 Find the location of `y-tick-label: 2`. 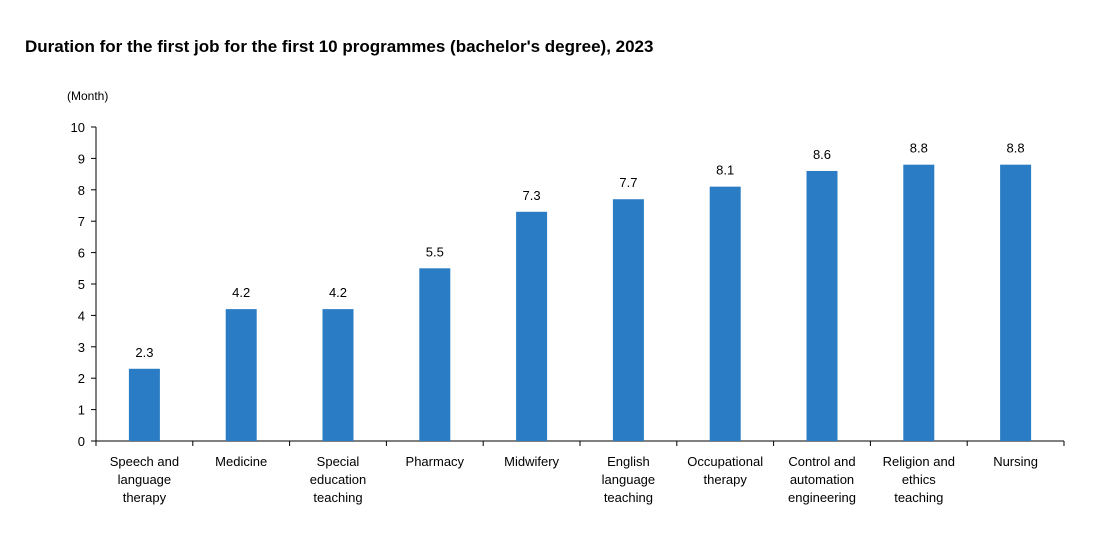

y-tick-label: 2 is located at coordinates (81, 378).